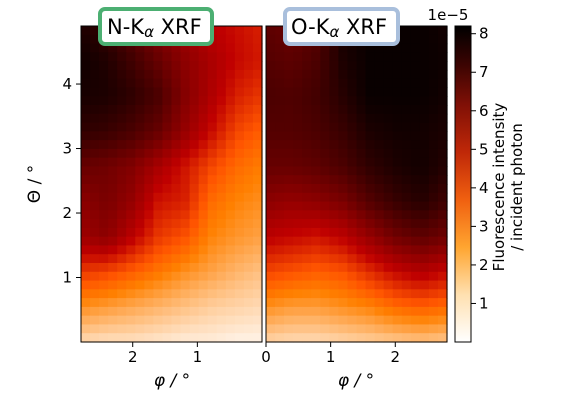 The width and height of the screenshot is (569, 400). Describe the element at coordinates (156, 26) in the screenshot. I see `title-box-frame-left` at that location.